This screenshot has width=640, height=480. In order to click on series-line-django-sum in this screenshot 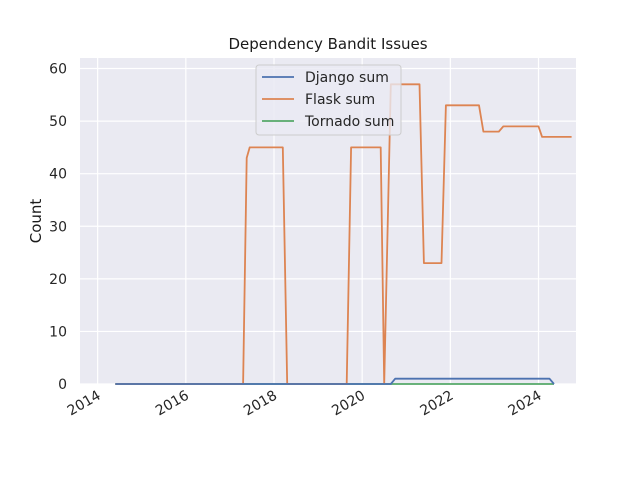, I will do `click(335, 381)`.